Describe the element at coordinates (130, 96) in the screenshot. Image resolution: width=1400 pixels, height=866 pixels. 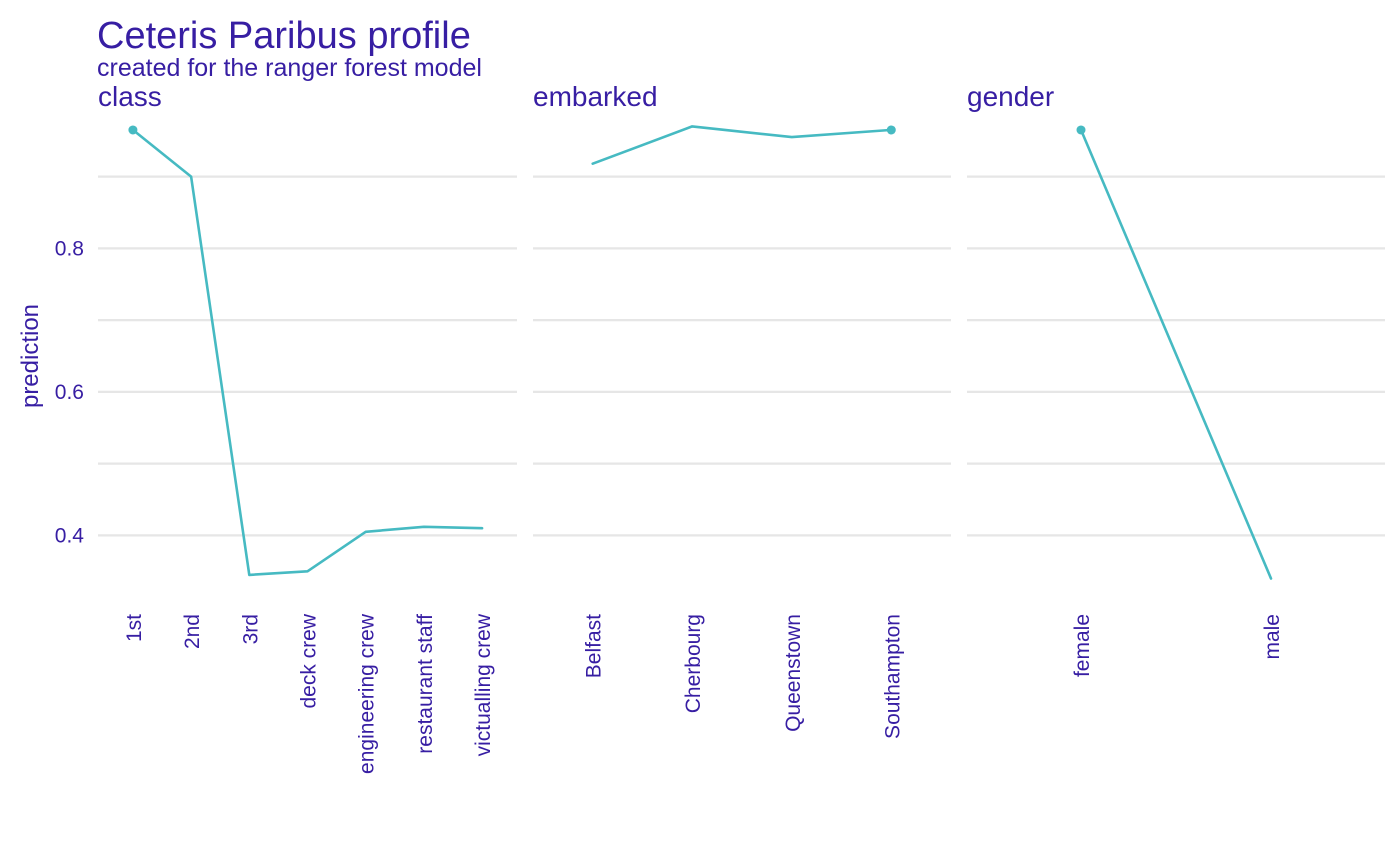
I see `panel-title: class` at that location.